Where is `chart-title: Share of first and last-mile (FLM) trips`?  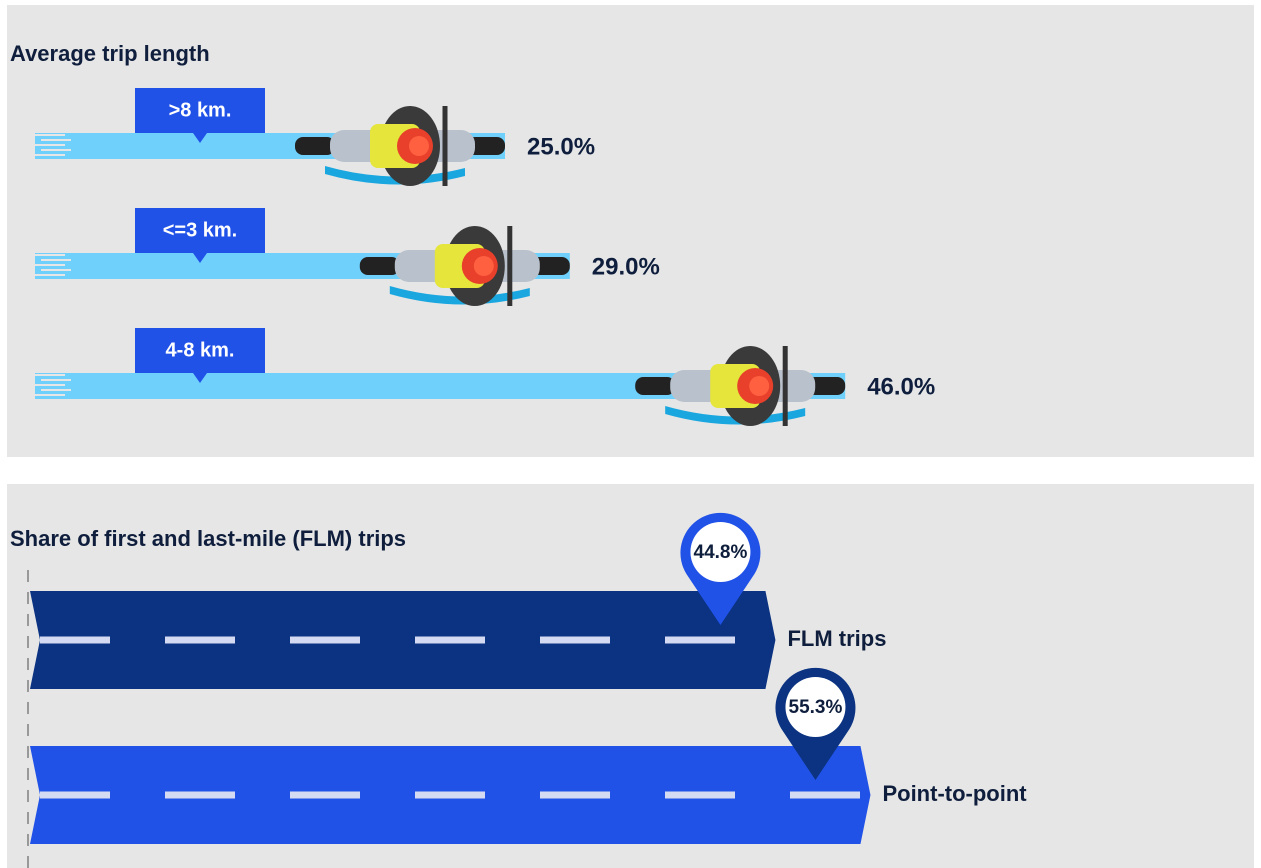 chart-title: Share of first and last-mile (FLM) trips is located at coordinates (208, 538).